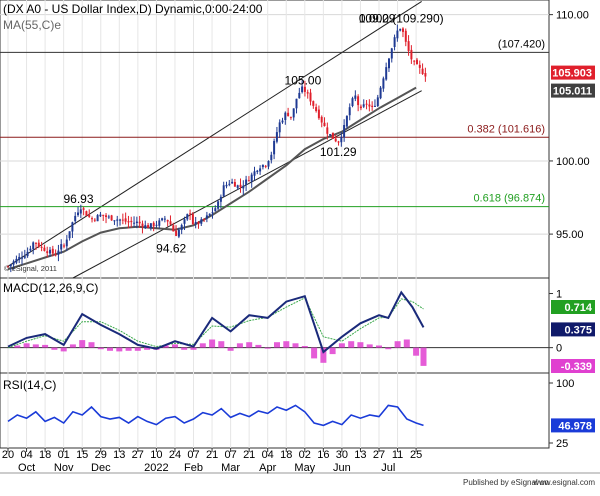 This screenshot has width=600, height=496. Describe the element at coordinates (342, 468) in the screenshot. I see `x-month-label: Jun` at that location.